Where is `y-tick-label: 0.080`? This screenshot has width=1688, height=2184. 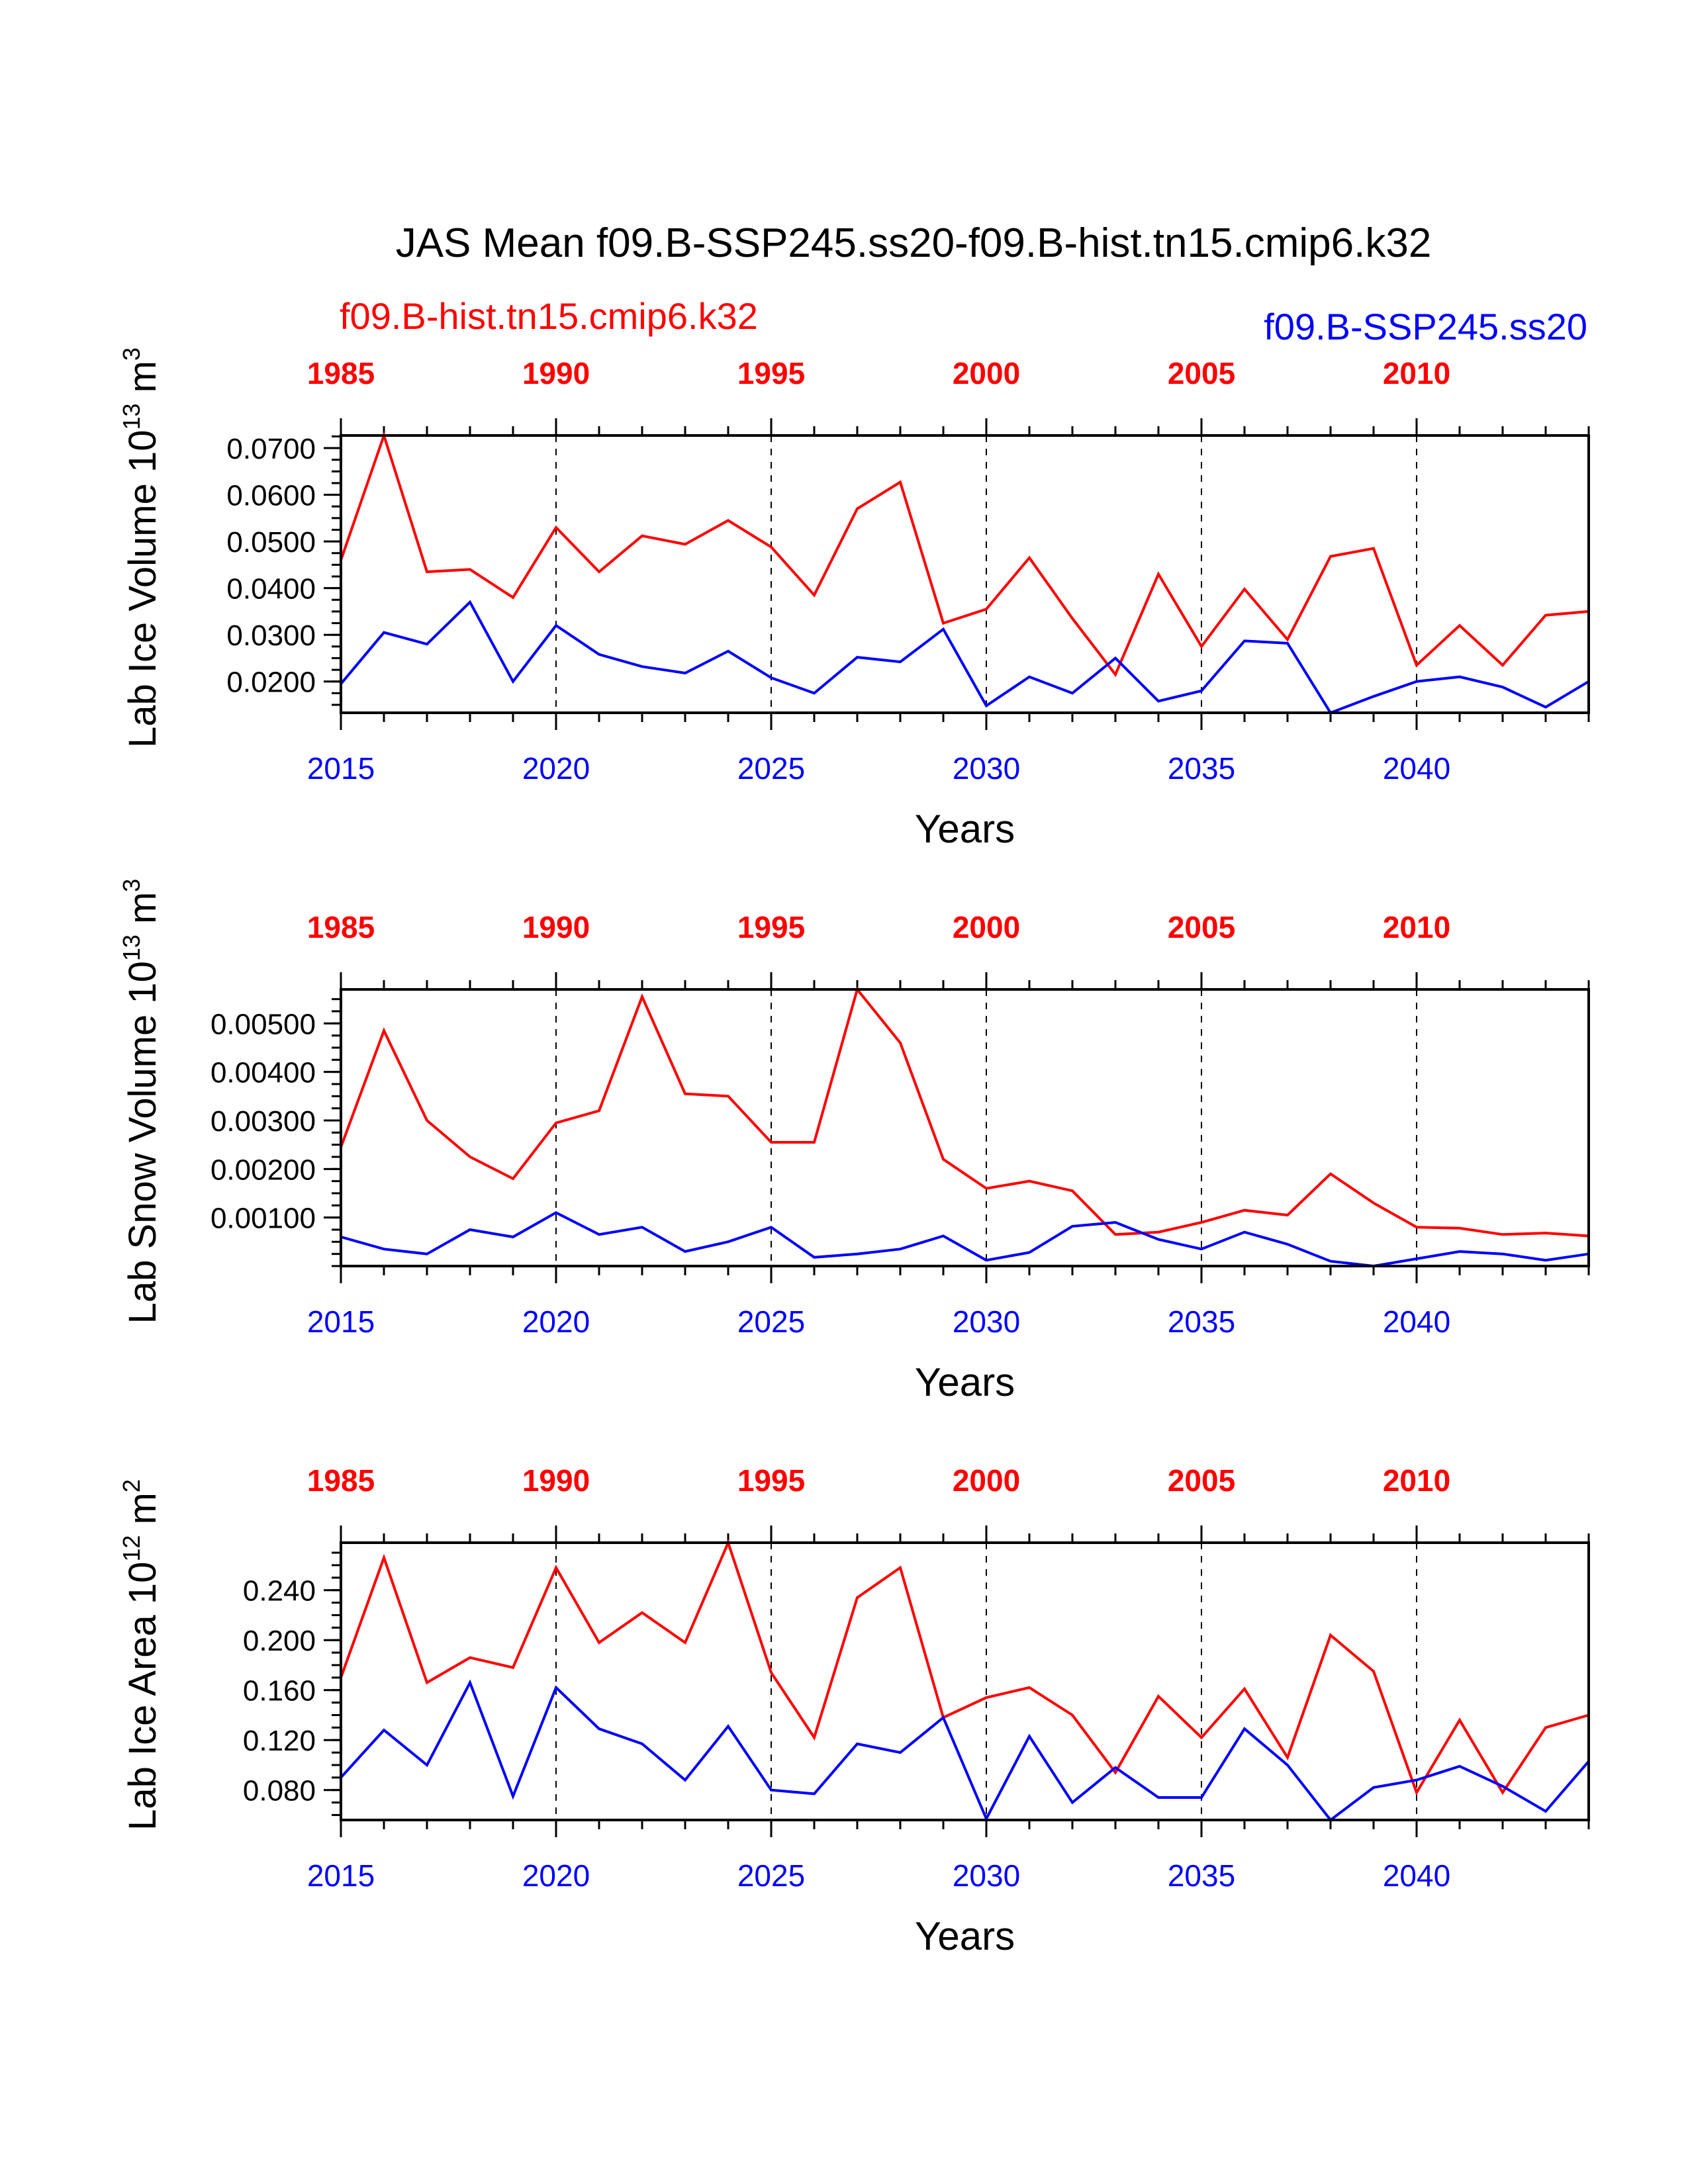 y-tick-label: 0.080 is located at coordinates (279, 1791).